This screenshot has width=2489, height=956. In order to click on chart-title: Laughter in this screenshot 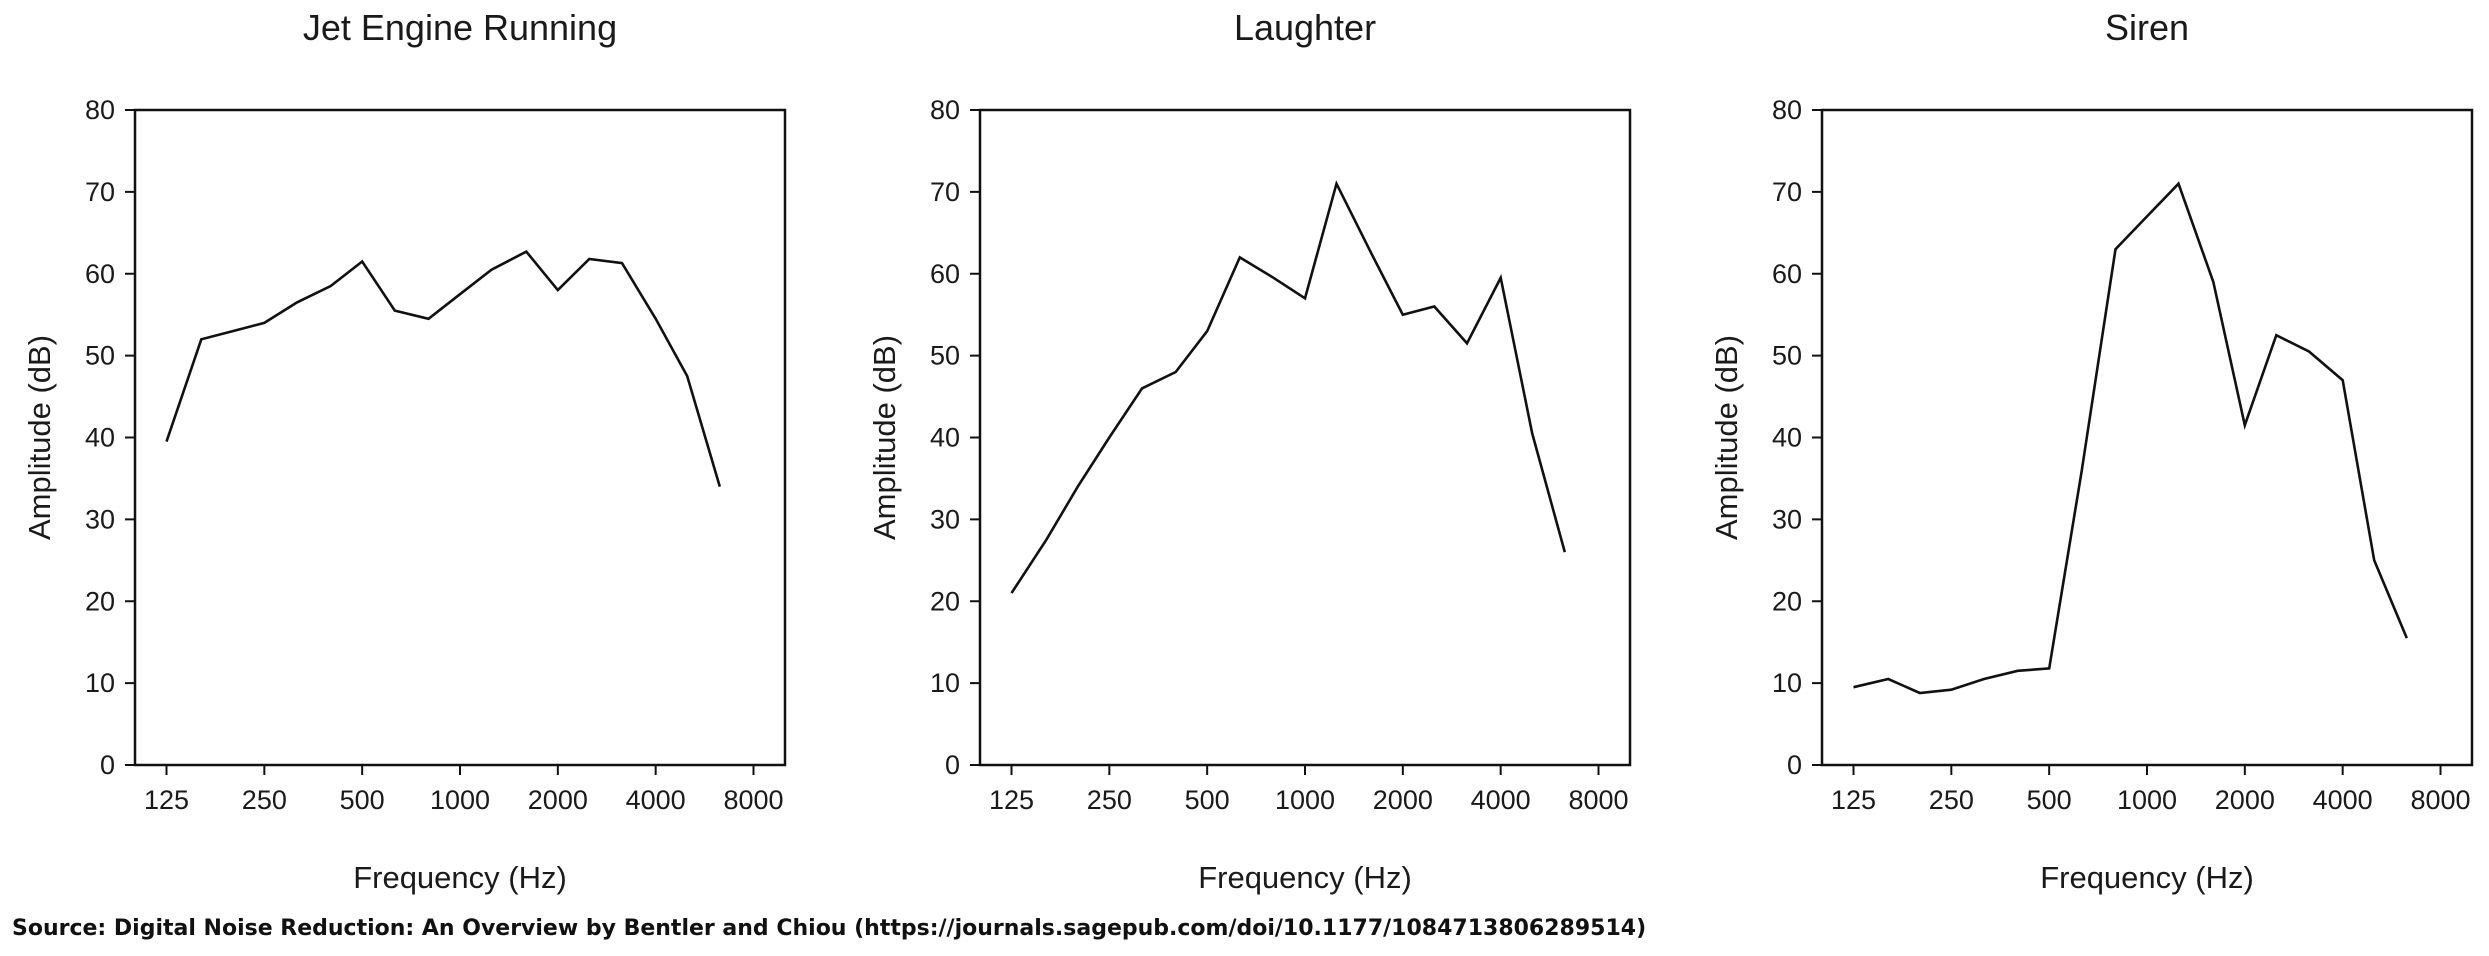, I will do `click(1305, 27)`.